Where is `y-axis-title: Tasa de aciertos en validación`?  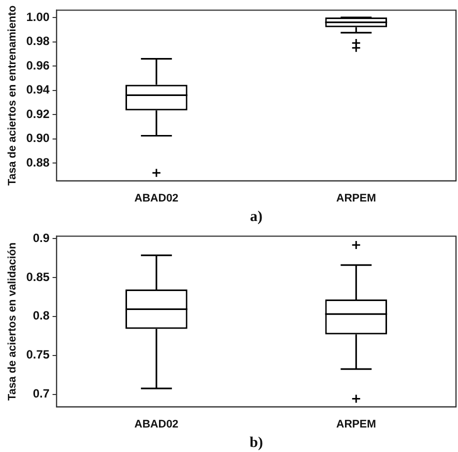
y-axis-title: Tasa de aciertos en validación is located at coordinates (12, 321).